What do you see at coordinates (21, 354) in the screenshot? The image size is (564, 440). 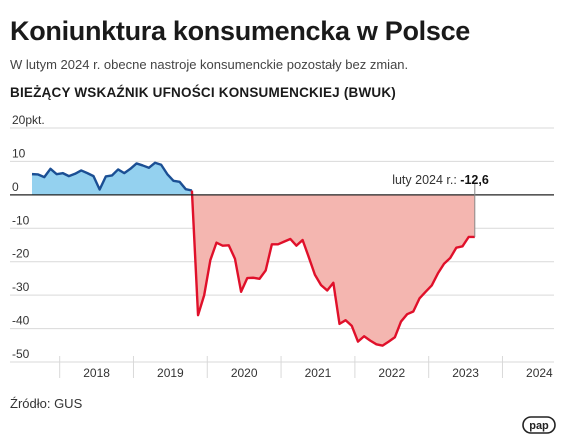 I see `y-tick-label: -50` at bounding box center [21, 354].